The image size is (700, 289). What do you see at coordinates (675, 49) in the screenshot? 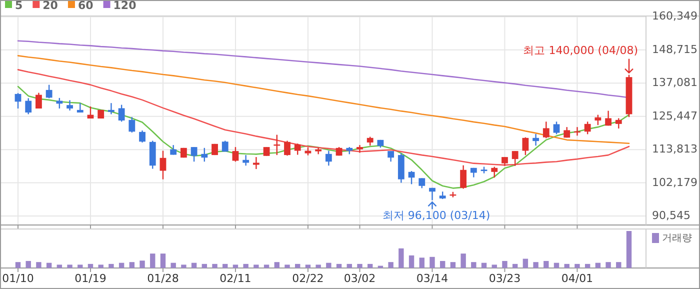
I see `y-tick-label: 148,715` at bounding box center [675, 49].